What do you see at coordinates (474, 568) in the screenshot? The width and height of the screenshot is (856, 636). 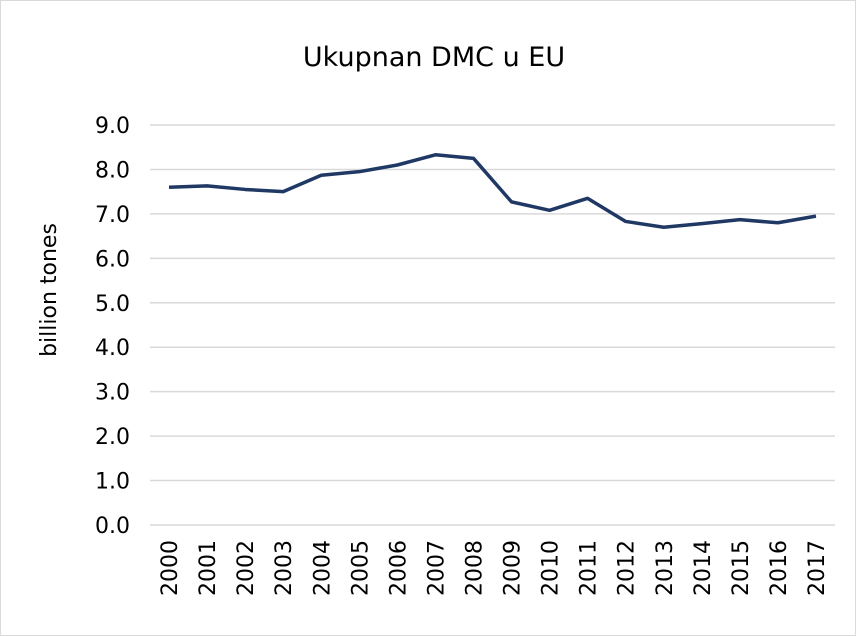 I see `x-tick-label: 2008` at bounding box center [474, 568].